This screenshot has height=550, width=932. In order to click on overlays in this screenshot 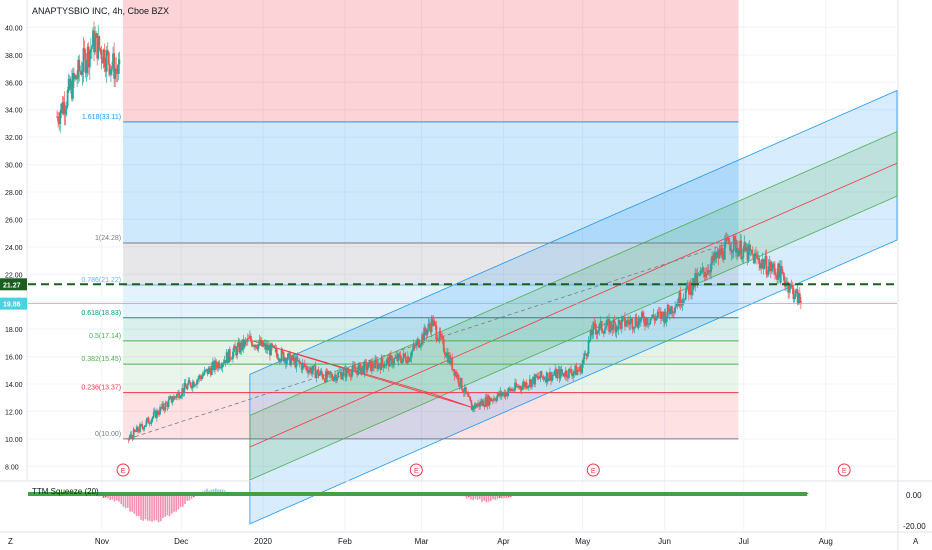, I will do `click(462, 294)`.